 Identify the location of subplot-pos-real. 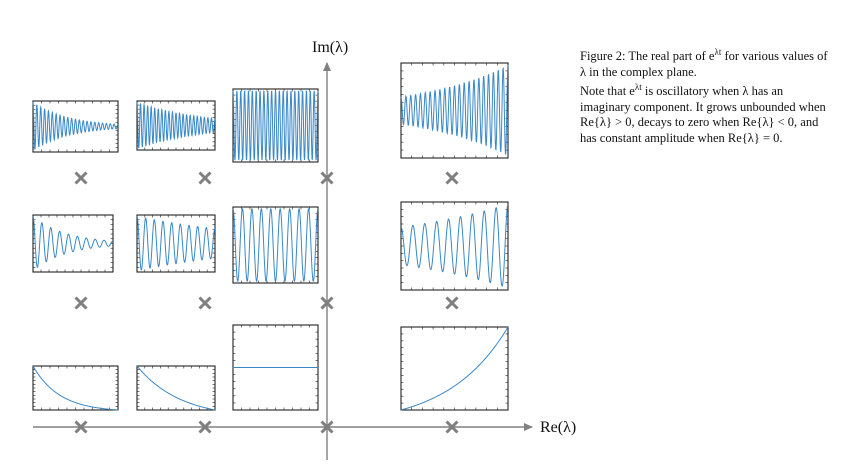
(454, 368).